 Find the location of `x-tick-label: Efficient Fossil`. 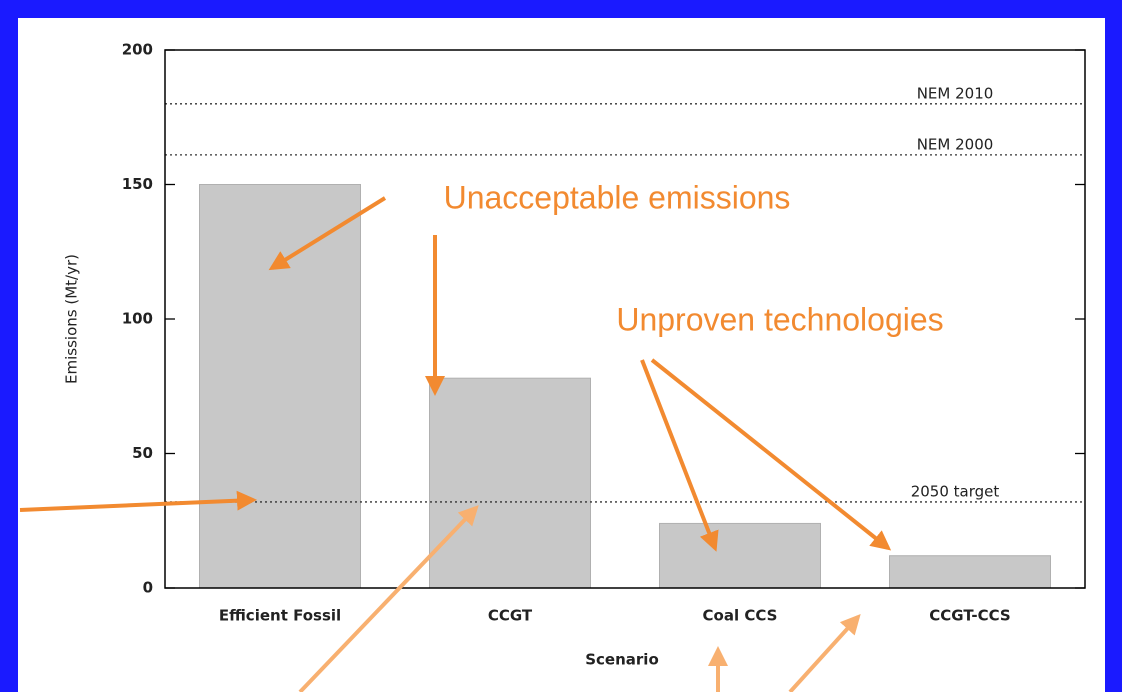

x-tick-label: Efficient Fossil is located at coordinates (280, 616).